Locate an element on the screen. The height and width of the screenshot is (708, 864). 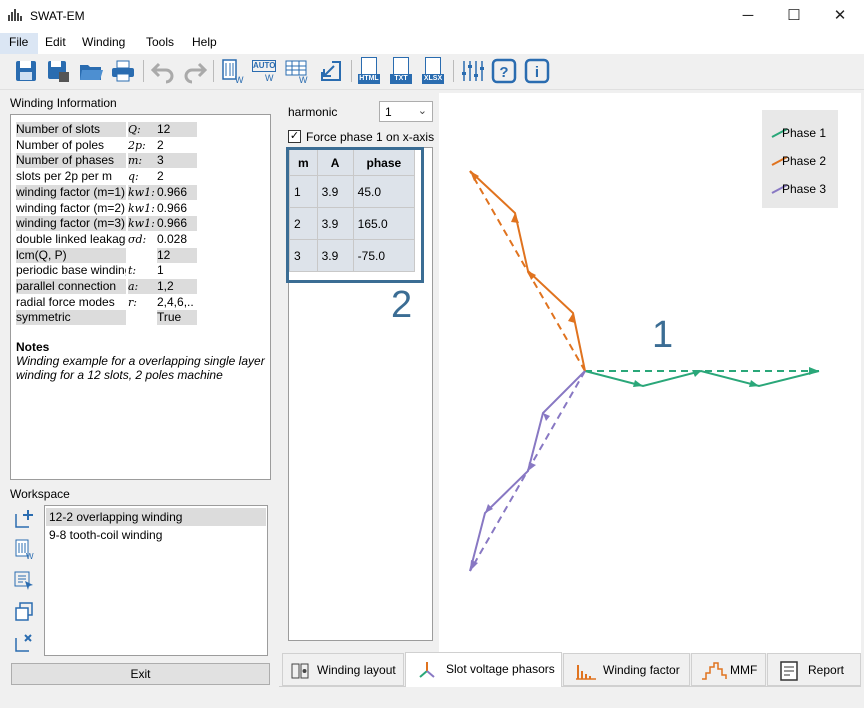
info-label: Number of phases is located at coordinates (71, 161).